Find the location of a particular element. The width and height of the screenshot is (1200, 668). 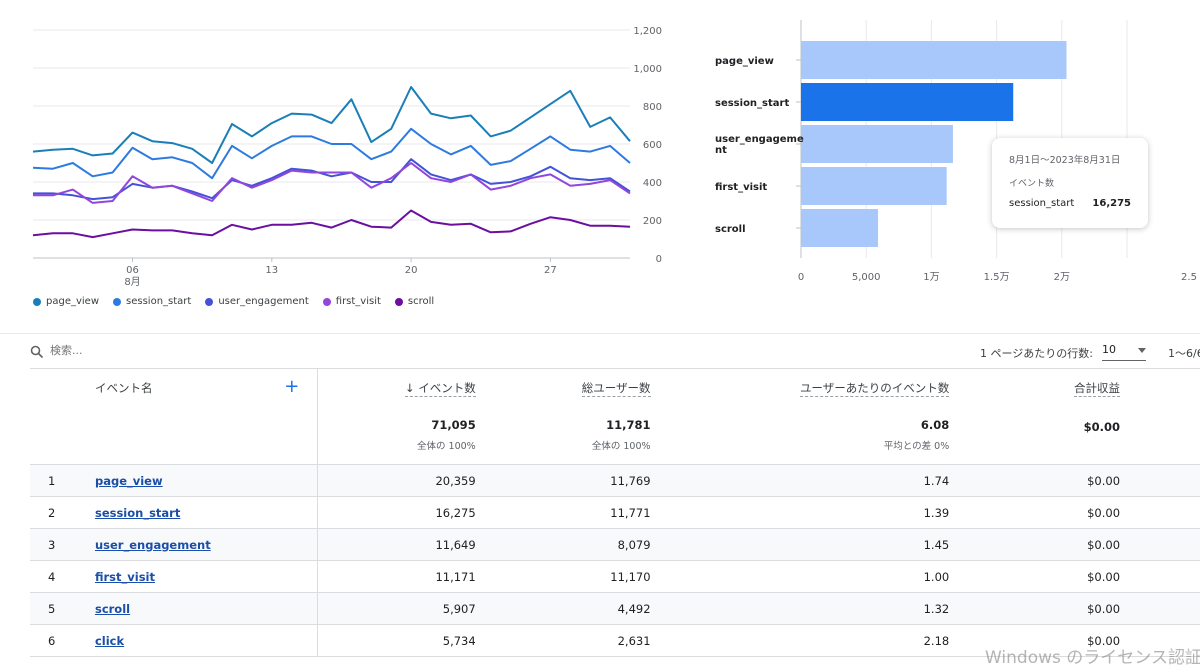

row-total-users: 11,771 is located at coordinates (630, 512).